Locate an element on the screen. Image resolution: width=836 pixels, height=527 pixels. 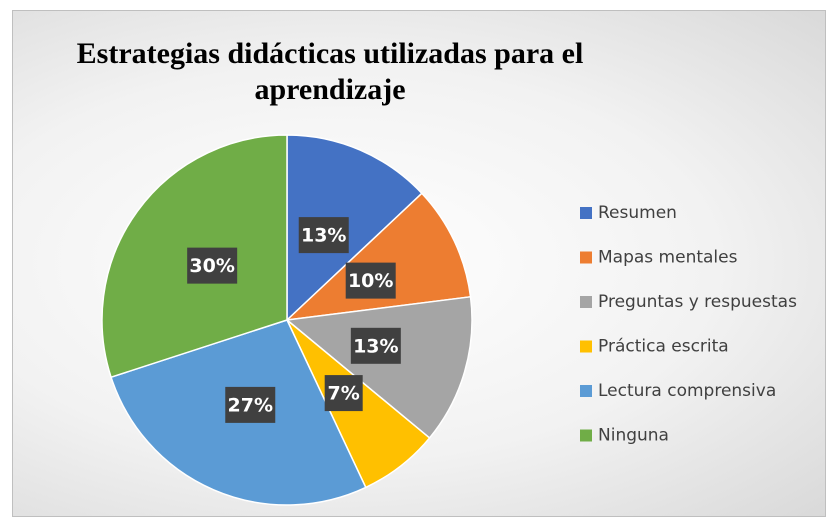
data-label: 7% is located at coordinates (344, 394).